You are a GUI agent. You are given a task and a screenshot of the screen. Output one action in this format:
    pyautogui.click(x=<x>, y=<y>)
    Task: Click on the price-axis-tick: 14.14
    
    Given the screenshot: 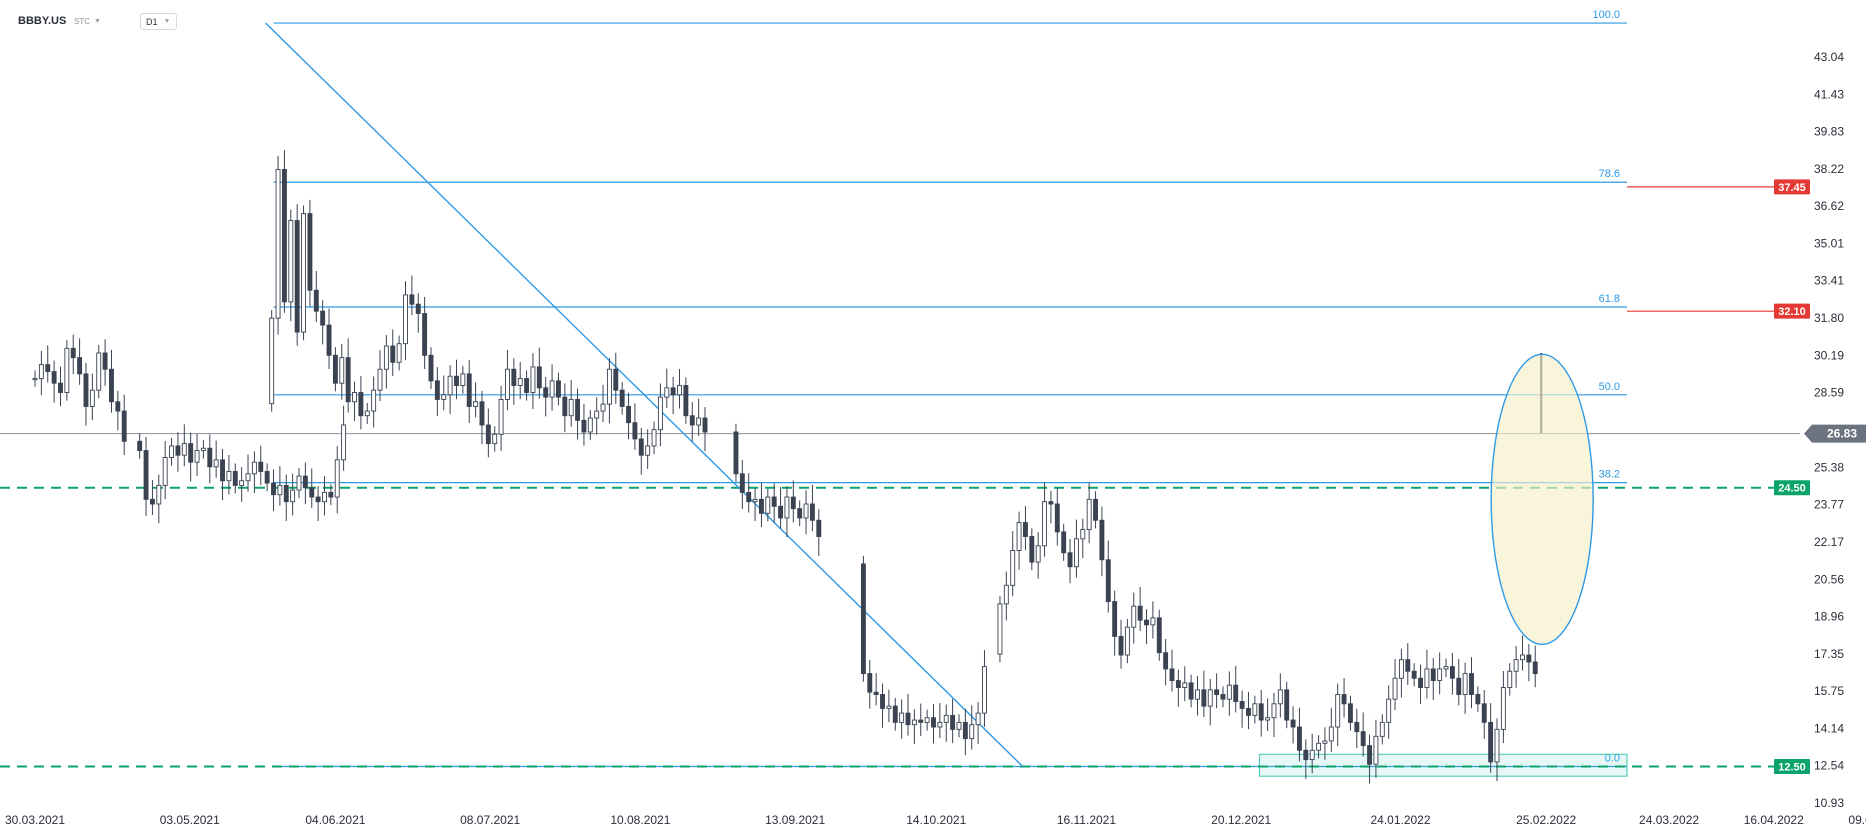 What is the action you would take?
    pyautogui.click(x=1829, y=728)
    